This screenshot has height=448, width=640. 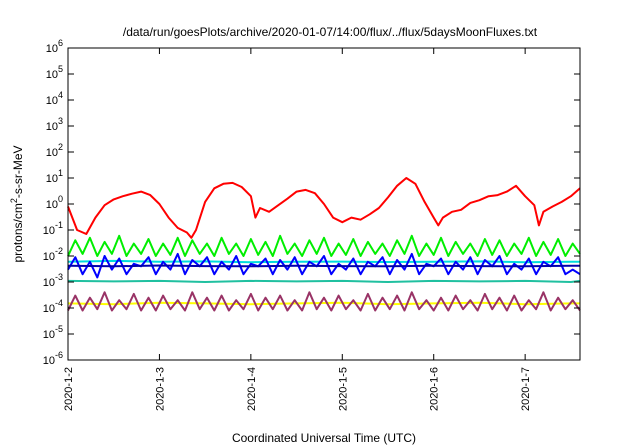 I want to click on y-tick-label-2: 10⁻⁴, so click(x=53, y=306).